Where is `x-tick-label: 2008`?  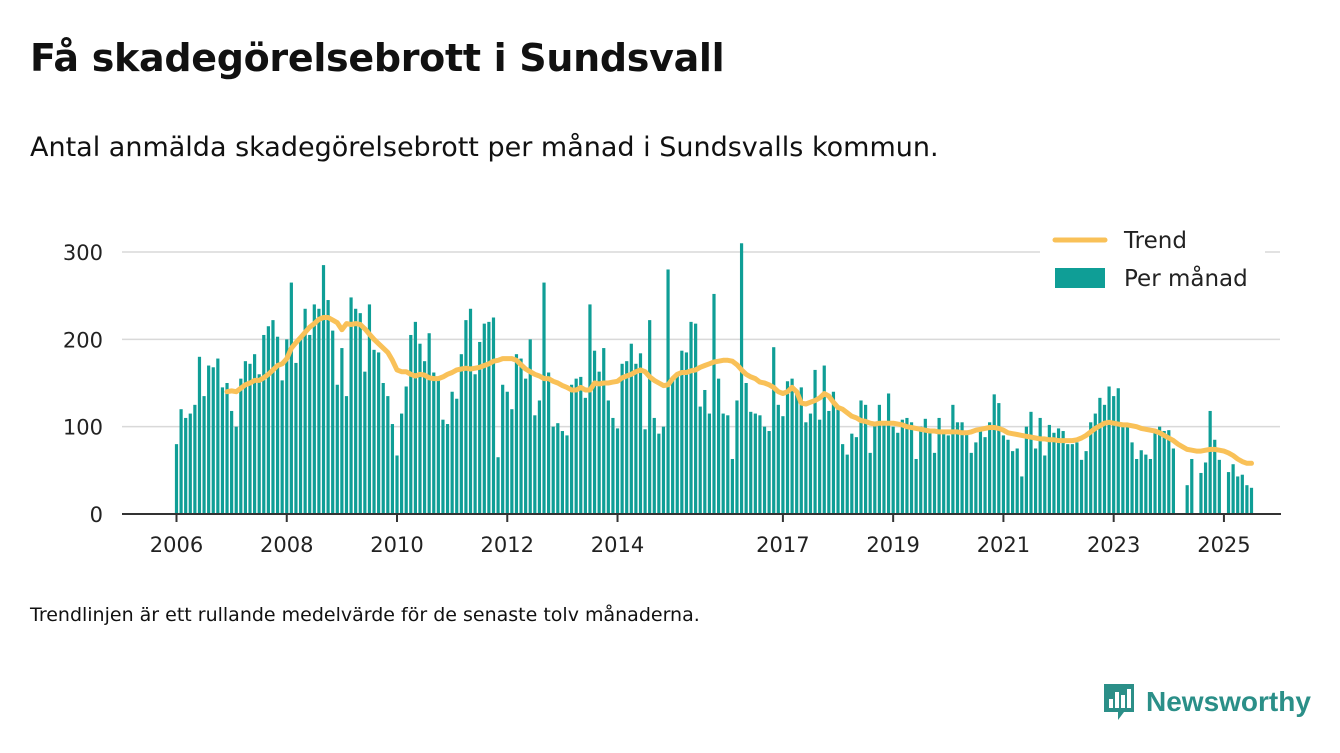 x-tick-label: 2008 is located at coordinates (286, 545).